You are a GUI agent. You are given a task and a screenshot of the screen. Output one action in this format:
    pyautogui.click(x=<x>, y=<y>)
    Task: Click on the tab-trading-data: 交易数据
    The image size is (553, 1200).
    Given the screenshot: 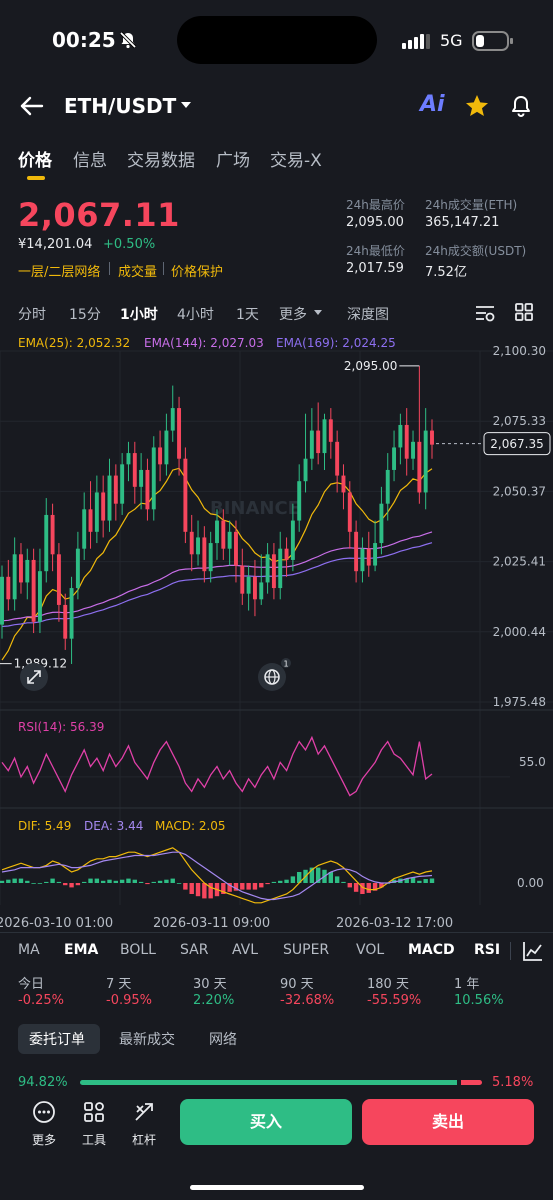 What is the action you would take?
    pyautogui.click(x=161, y=161)
    